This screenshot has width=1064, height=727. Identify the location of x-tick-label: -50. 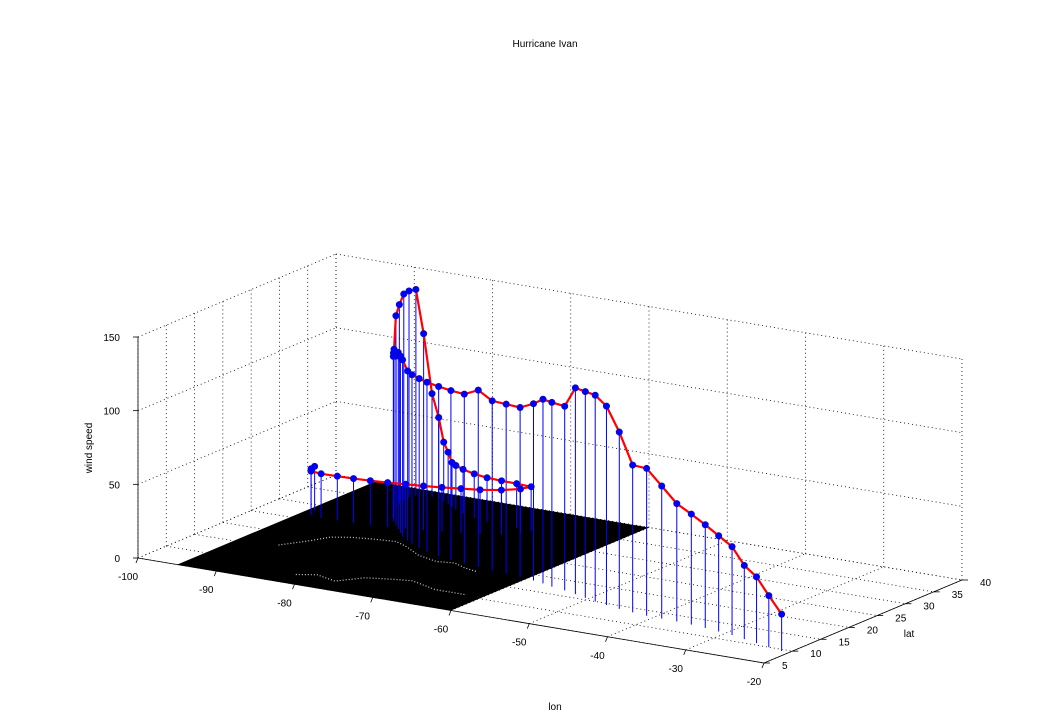
(519, 643).